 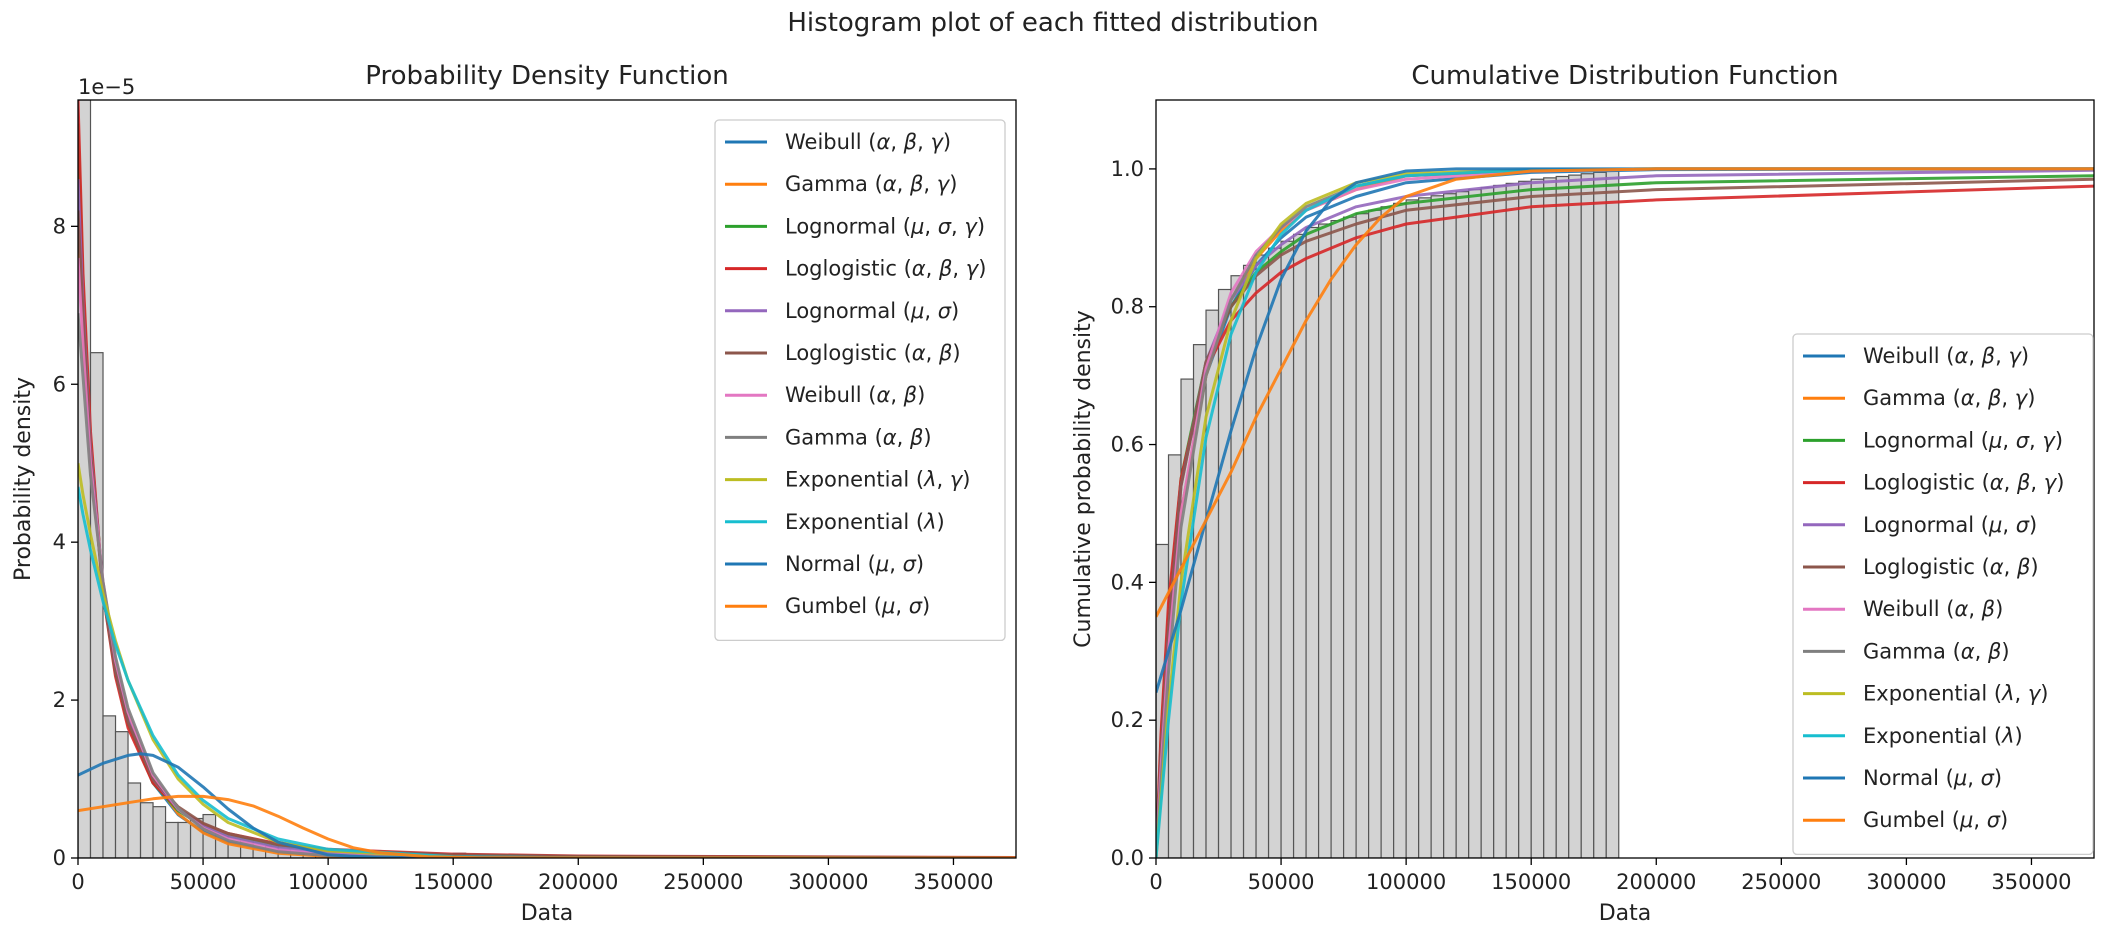 What do you see at coordinates (1950, 525) in the screenshot?
I see `cdf-legend-label: Lognormal (μ, σ)` at bounding box center [1950, 525].